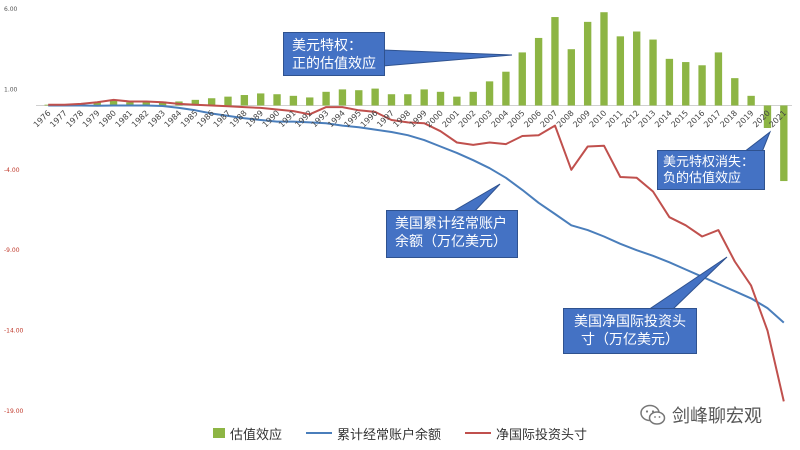  Describe the element at coordinates (189, 119) in the screenshot. I see `x-tick-label: 1985` at that location.